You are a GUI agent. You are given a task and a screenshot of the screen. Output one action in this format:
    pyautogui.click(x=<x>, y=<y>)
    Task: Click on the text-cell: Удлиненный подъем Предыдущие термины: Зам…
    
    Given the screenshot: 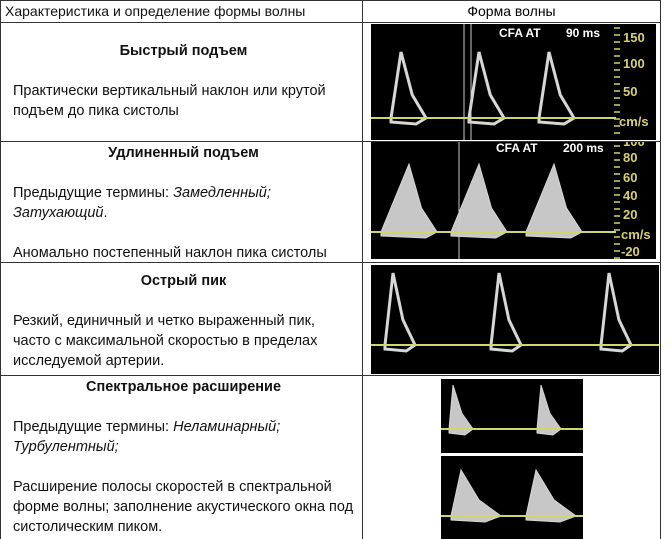 What is the action you would take?
    pyautogui.click(x=182, y=202)
    